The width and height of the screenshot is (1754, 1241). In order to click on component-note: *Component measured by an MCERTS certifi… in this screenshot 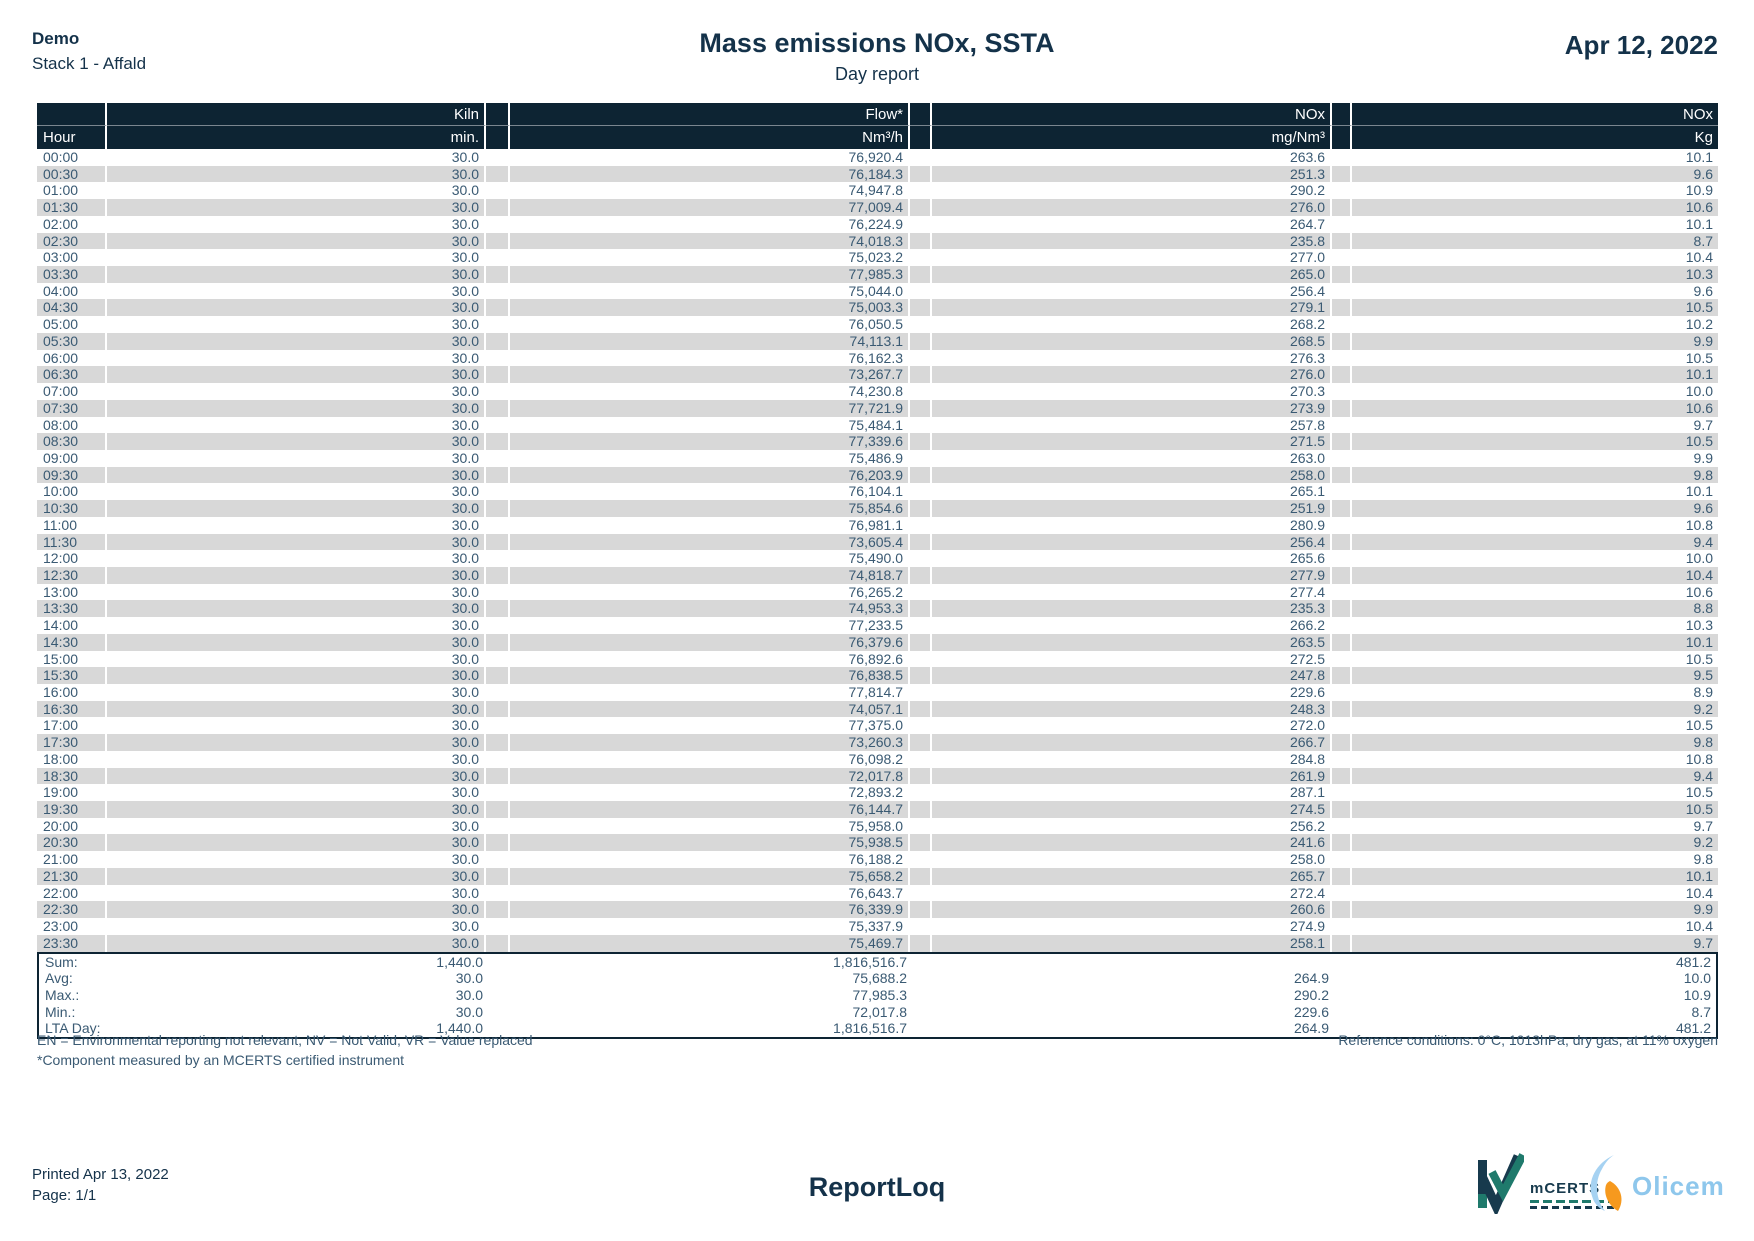, I will do `click(221, 1060)`.